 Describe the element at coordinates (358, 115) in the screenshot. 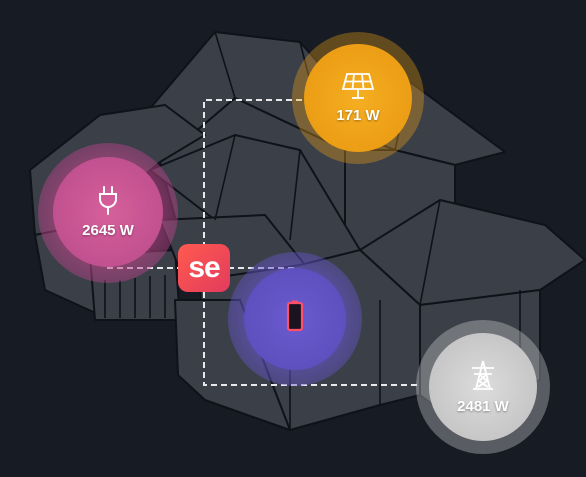

I see `solar-value: 171 W` at that location.